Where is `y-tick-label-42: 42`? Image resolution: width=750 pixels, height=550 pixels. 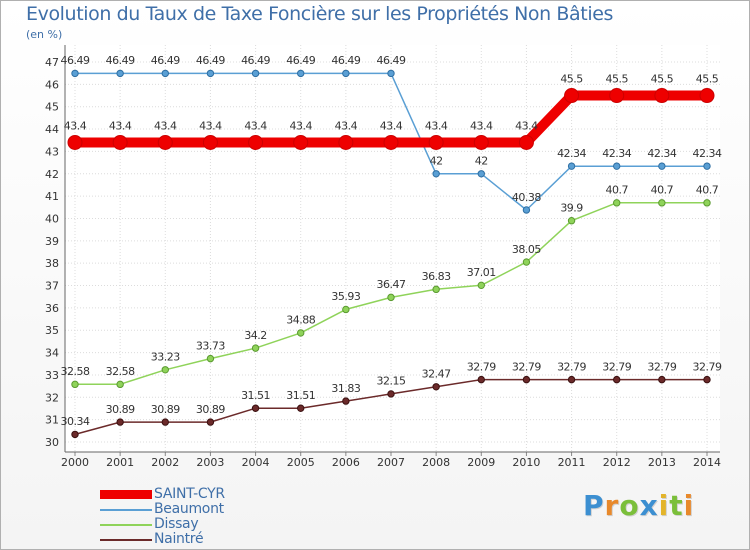 y-tick-label-42: 42 is located at coordinates (52, 174).